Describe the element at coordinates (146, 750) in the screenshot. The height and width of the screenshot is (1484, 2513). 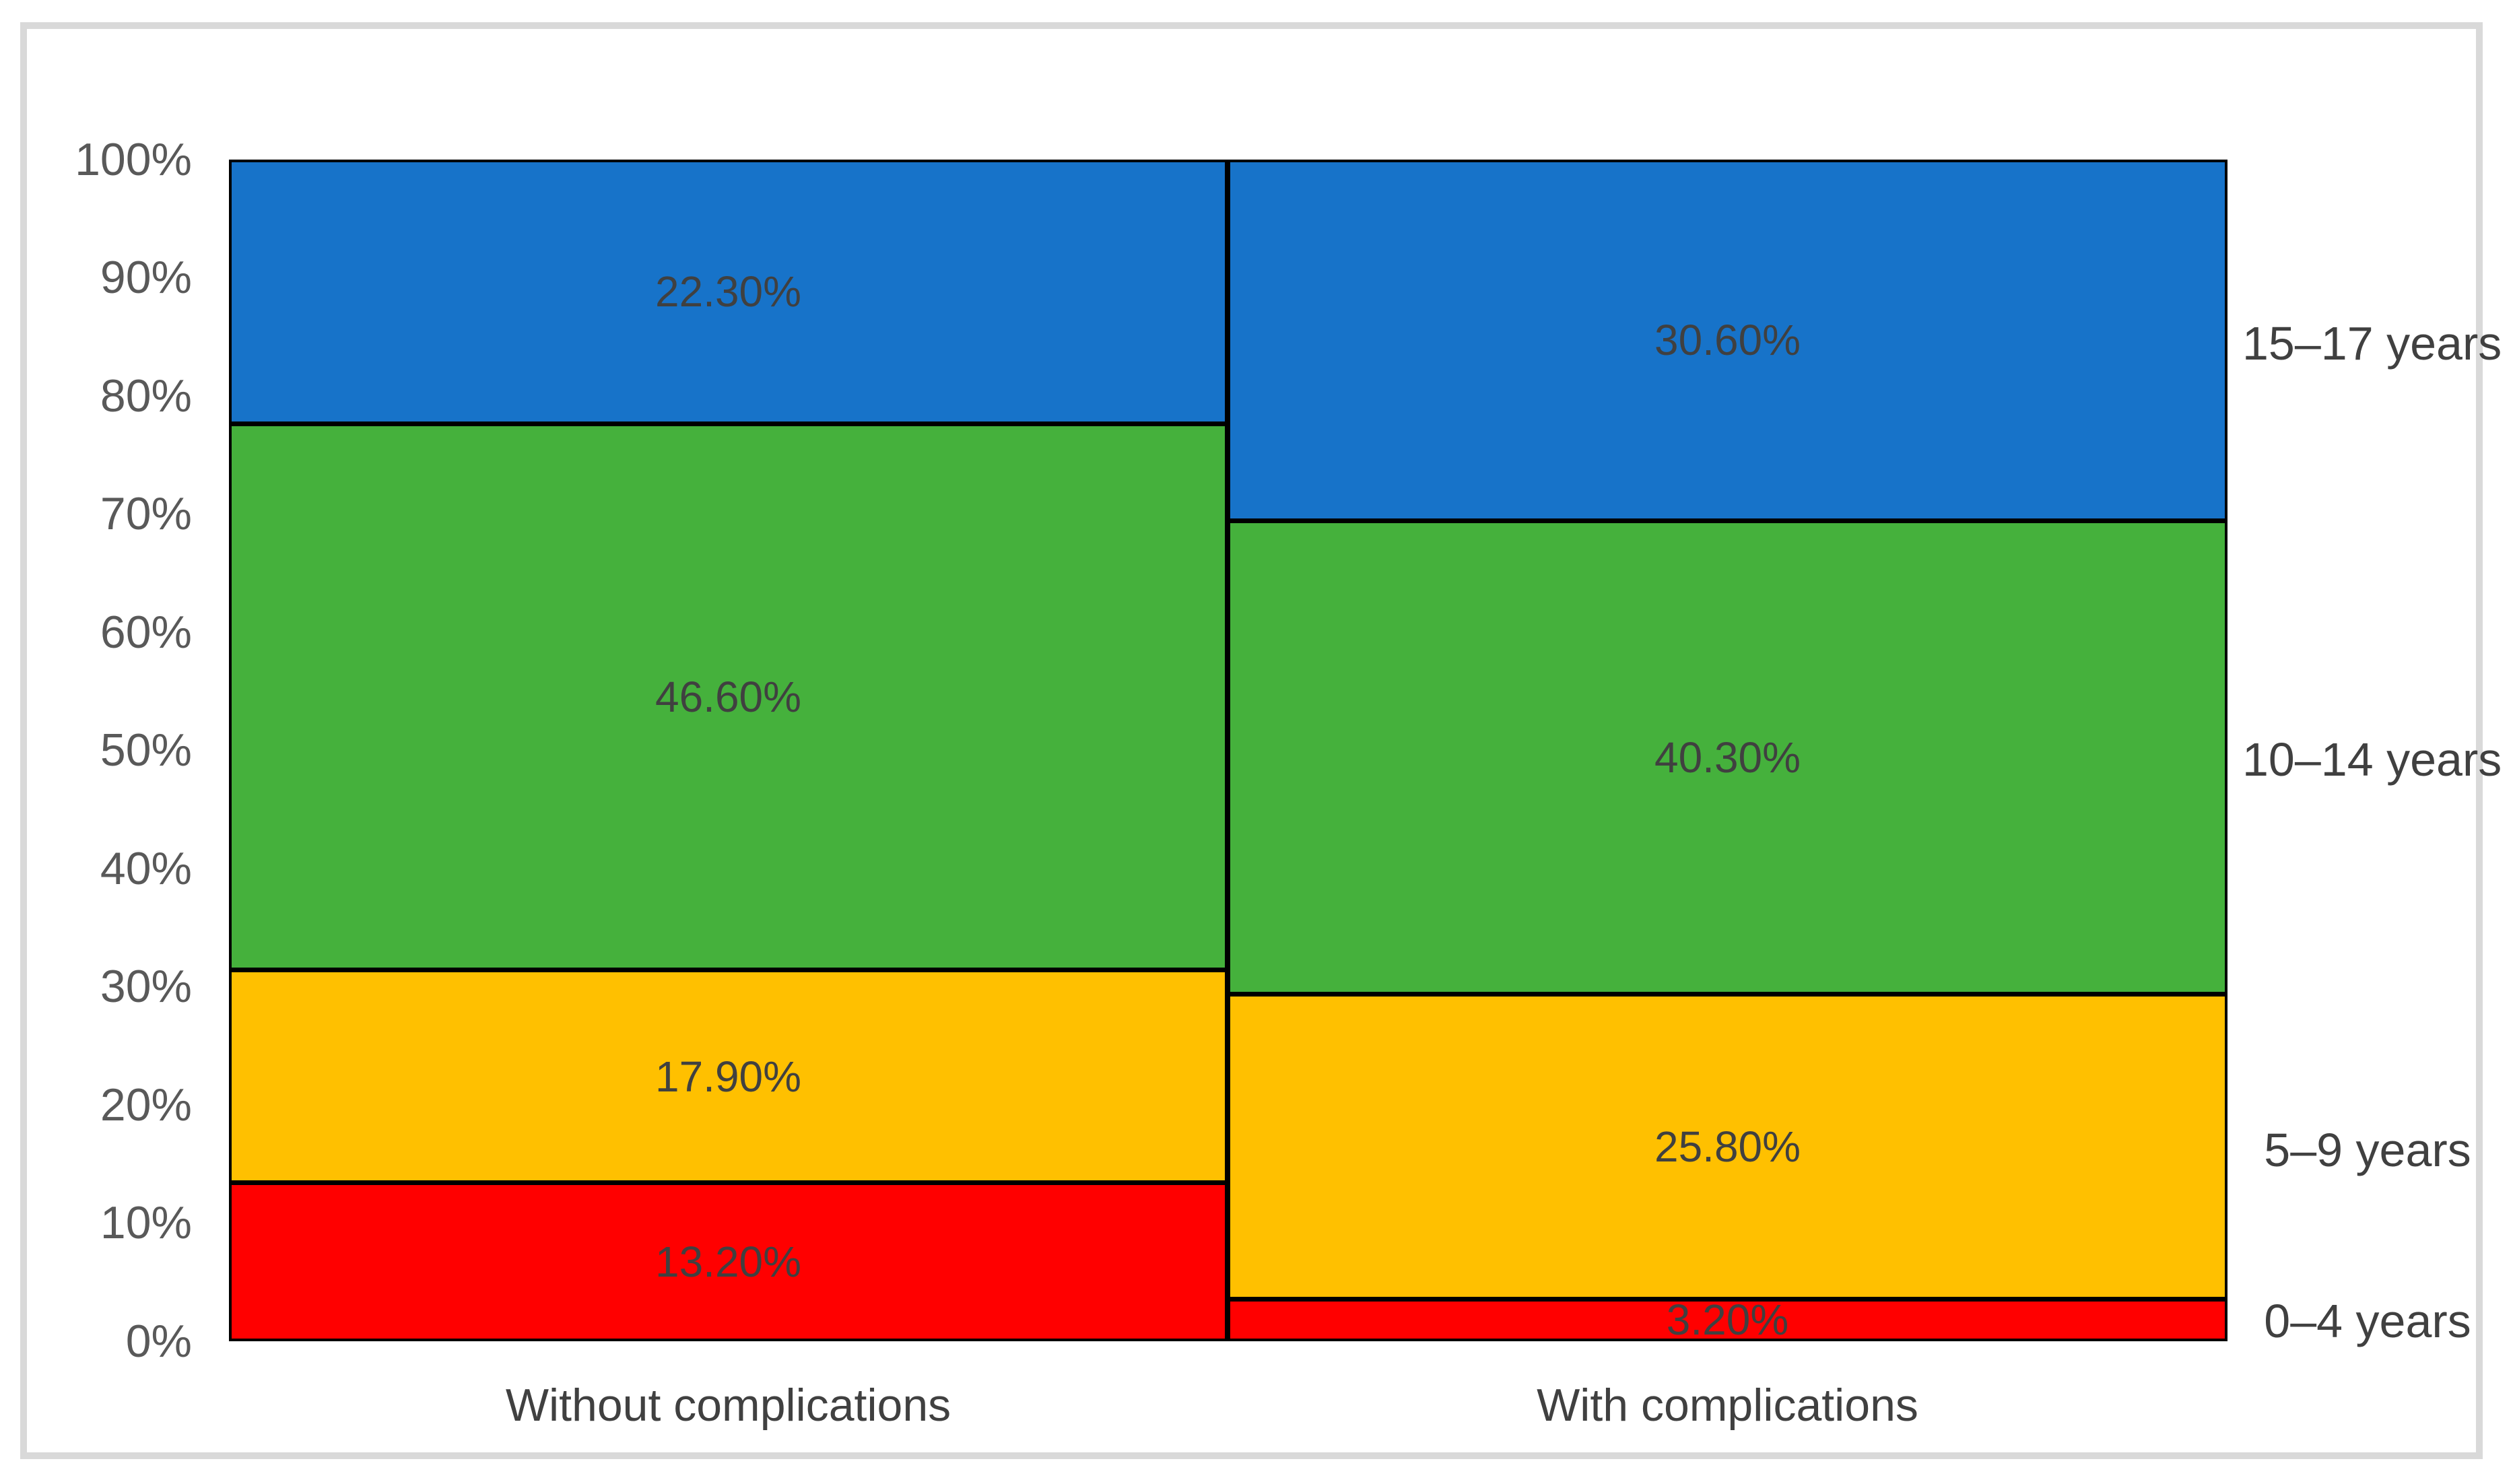
I see `y-tick-50: 50%` at that location.